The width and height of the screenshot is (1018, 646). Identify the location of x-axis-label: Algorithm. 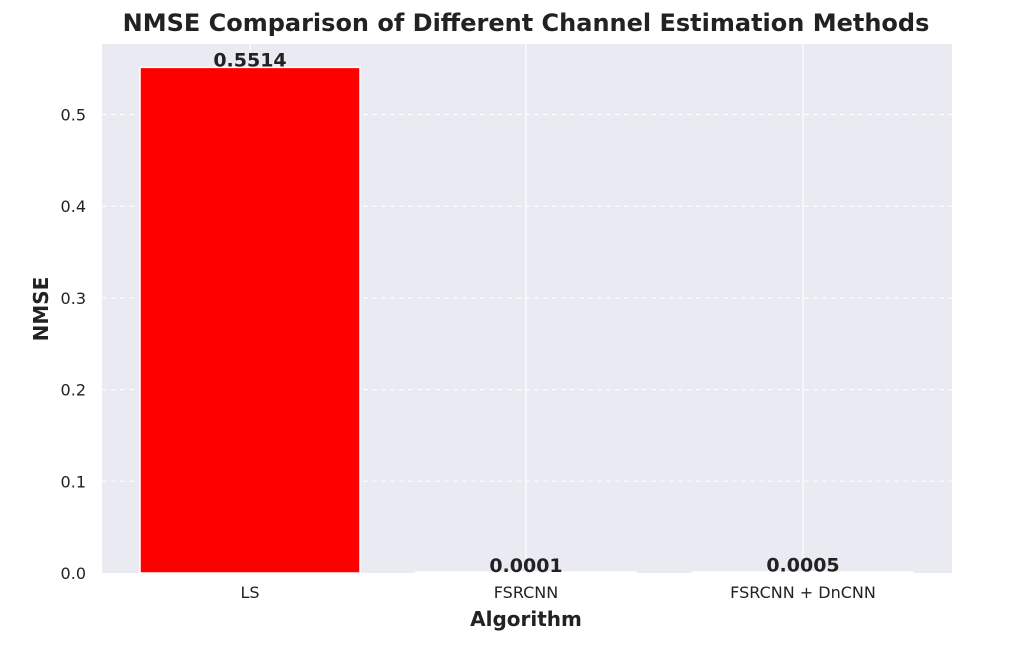
(526, 619).